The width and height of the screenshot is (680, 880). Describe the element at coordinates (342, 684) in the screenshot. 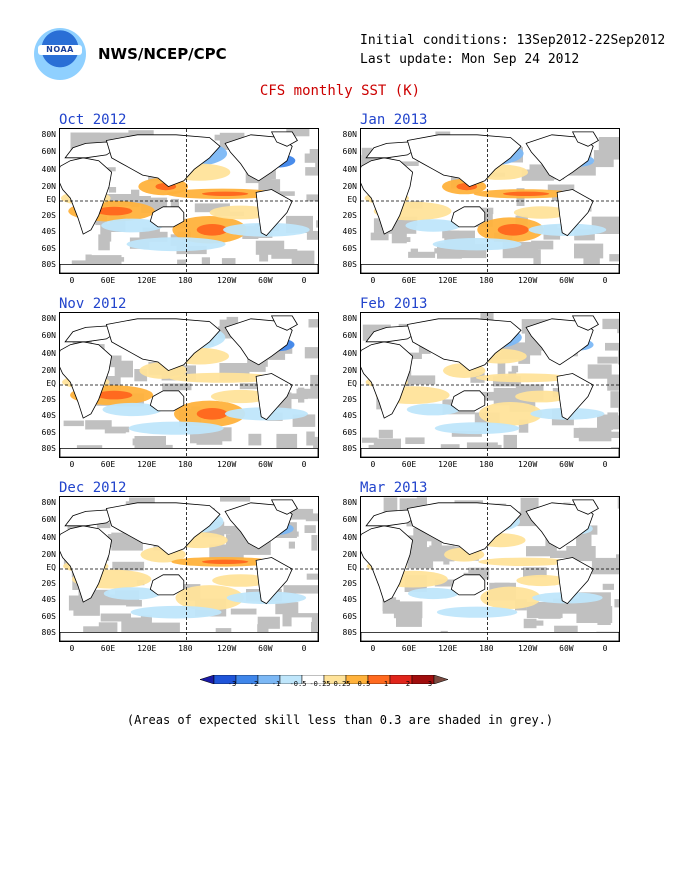

I see `colorbar-tick-label: 0.25` at that location.